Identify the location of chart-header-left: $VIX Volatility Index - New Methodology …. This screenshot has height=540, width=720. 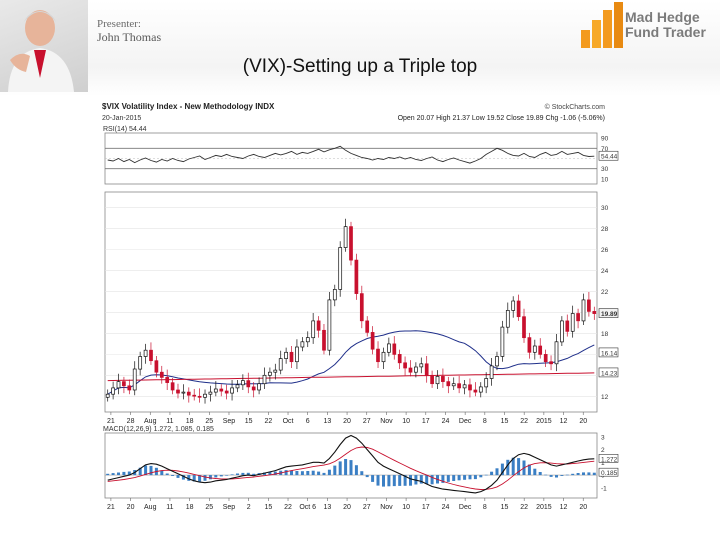
(188, 106).